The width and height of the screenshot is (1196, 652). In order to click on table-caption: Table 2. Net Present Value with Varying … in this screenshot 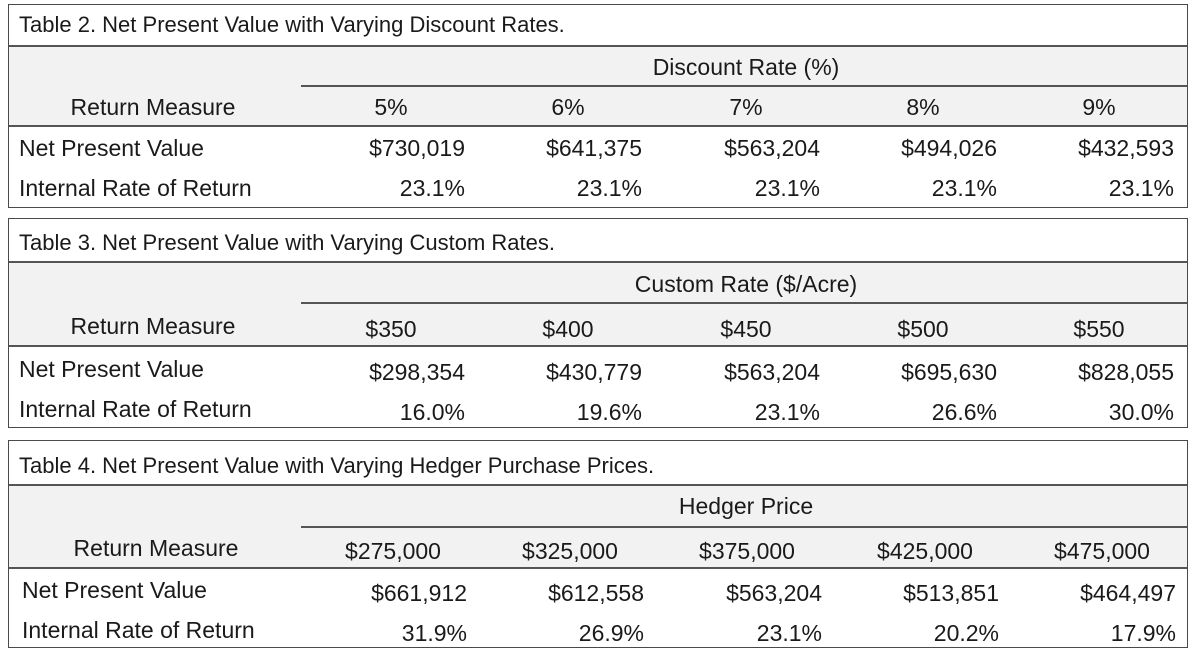, I will do `click(292, 24)`.